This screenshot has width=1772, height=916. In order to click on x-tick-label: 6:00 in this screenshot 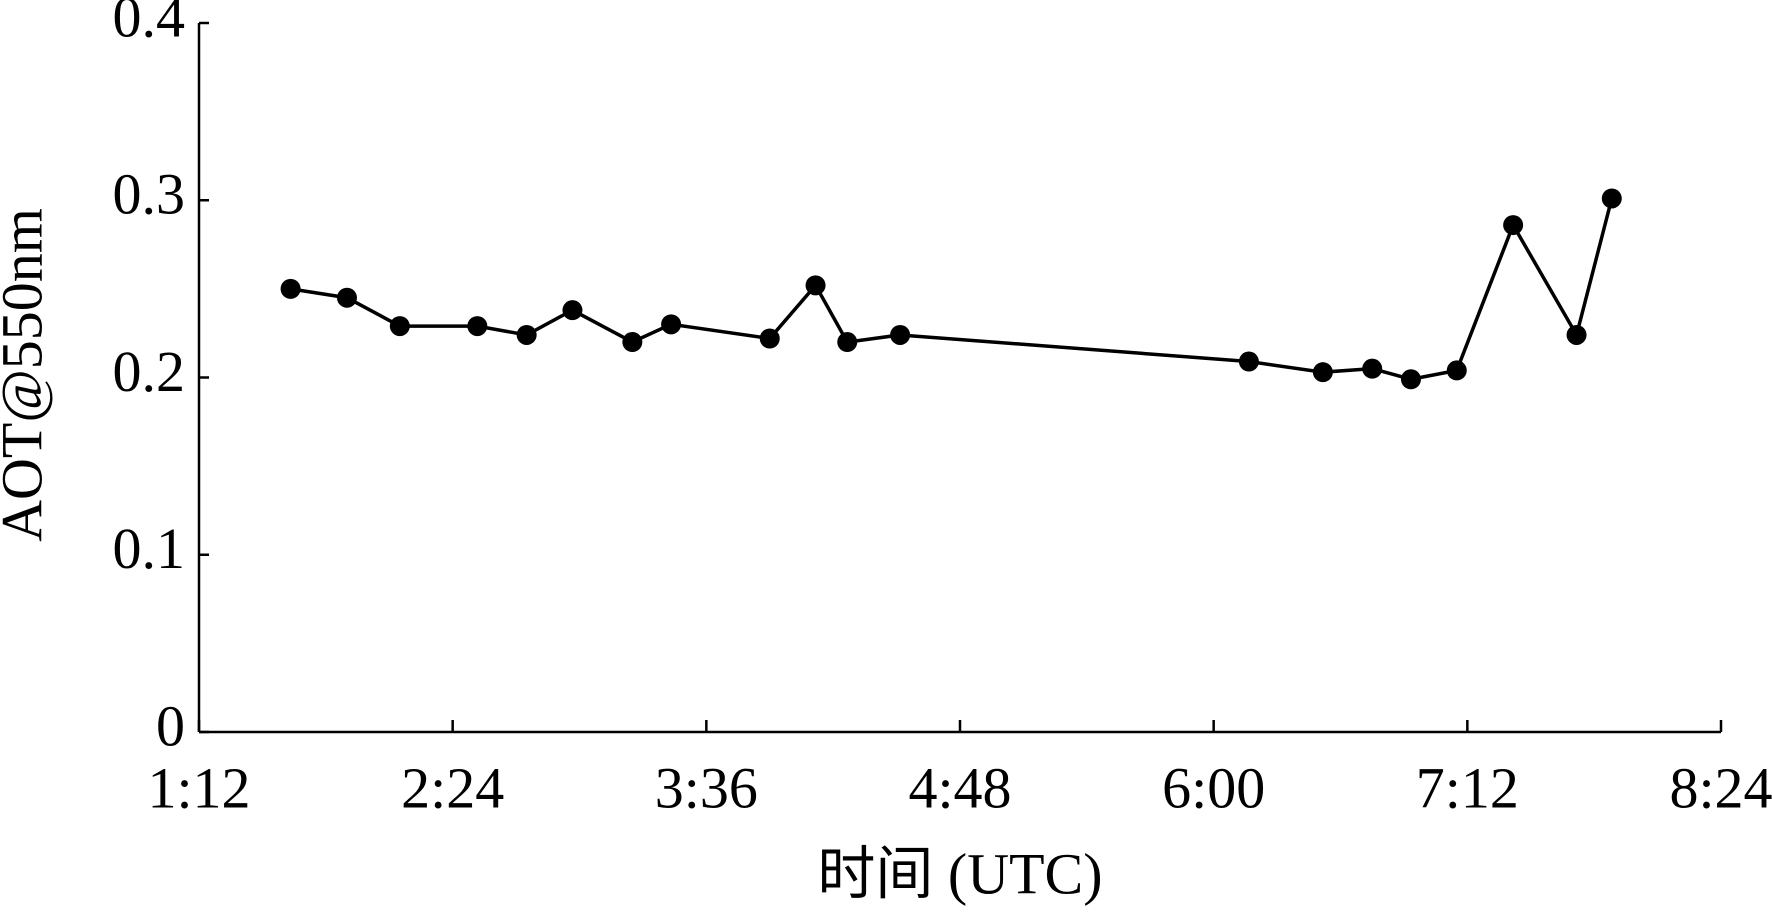, I will do `click(1213, 787)`.